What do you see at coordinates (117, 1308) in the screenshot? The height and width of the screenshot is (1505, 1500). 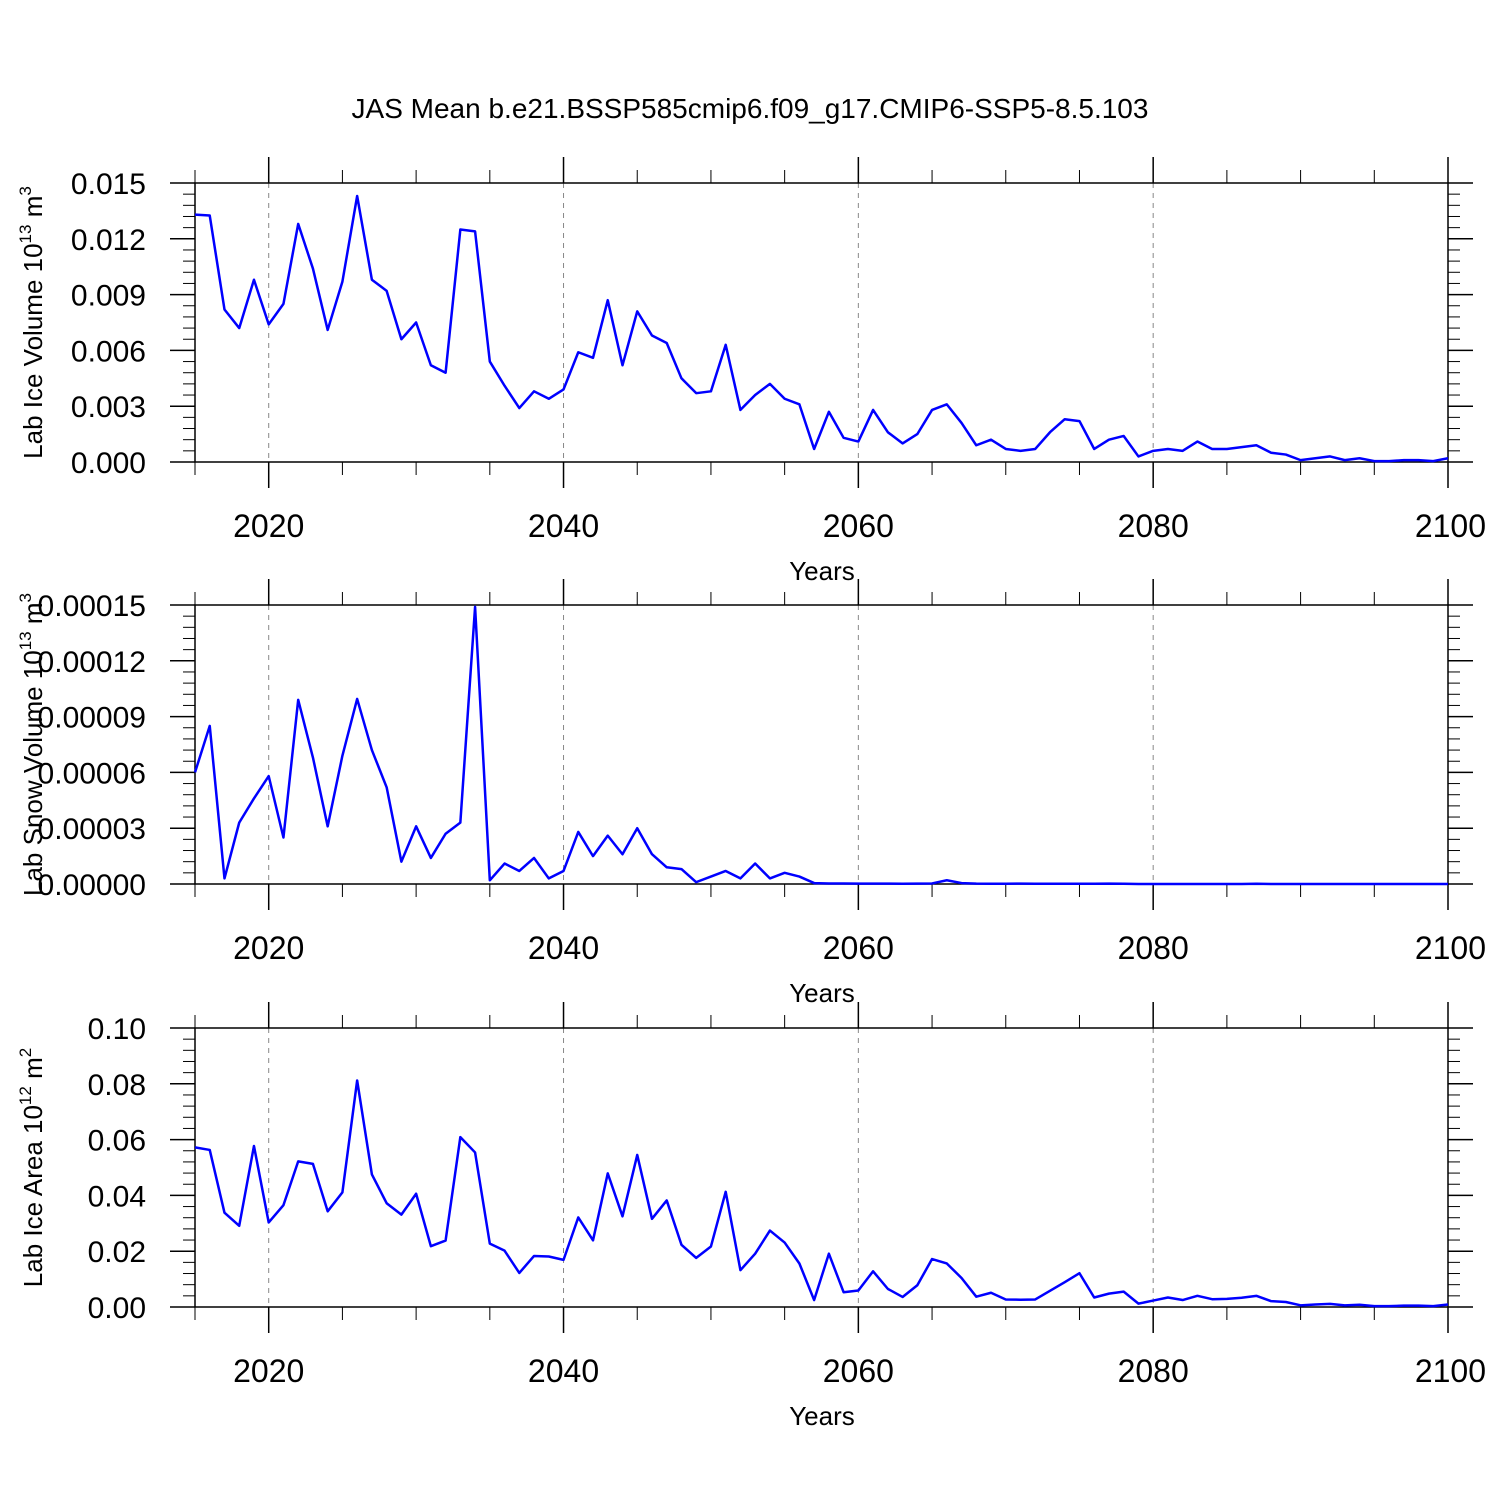 I see `y-tick-label: 0.00` at bounding box center [117, 1308].